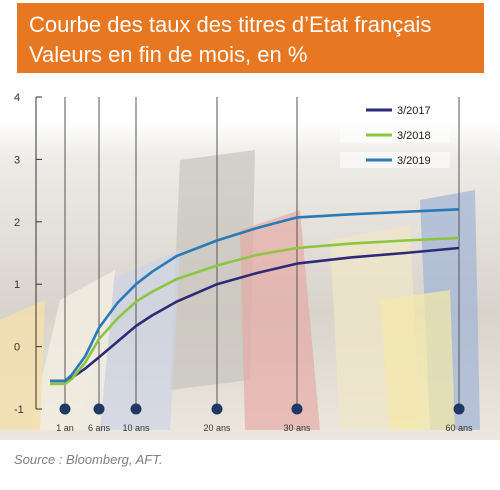  Describe the element at coordinates (17, 285) in the screenshot. I see `y-tick-label: 1` at that location.